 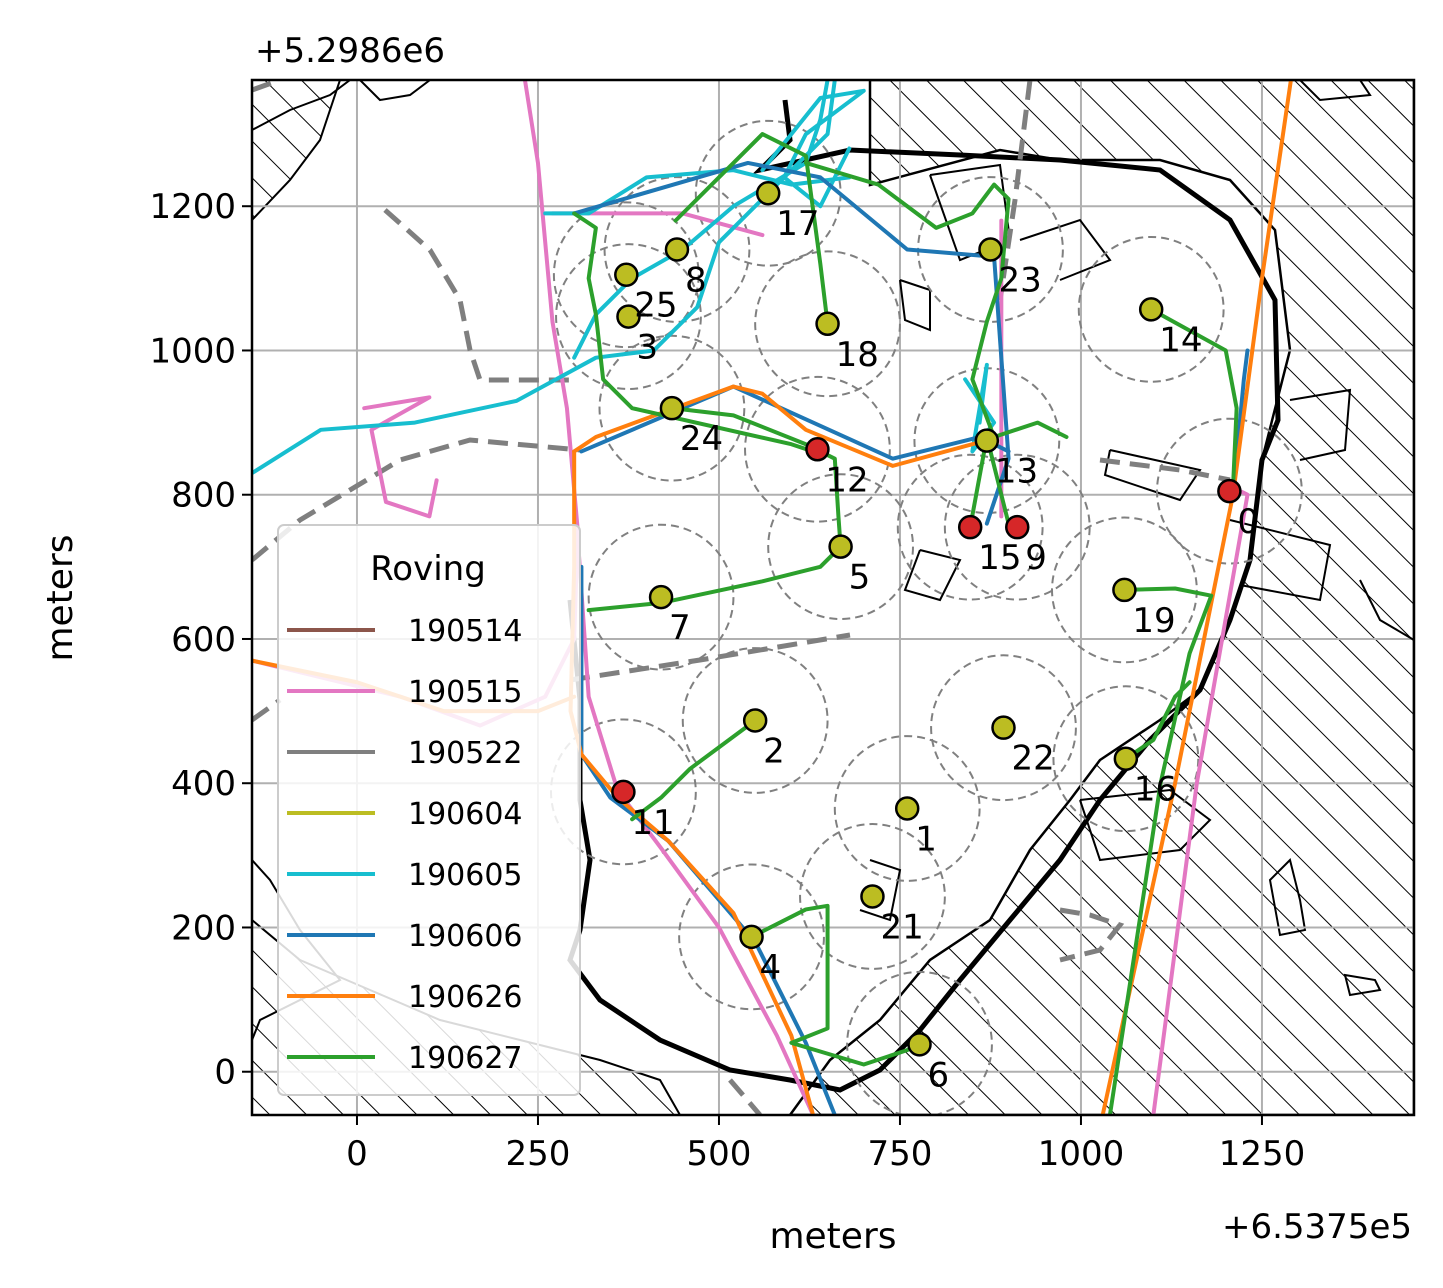 I want to click on legend-label: 190626, so click(x=465, y=997).